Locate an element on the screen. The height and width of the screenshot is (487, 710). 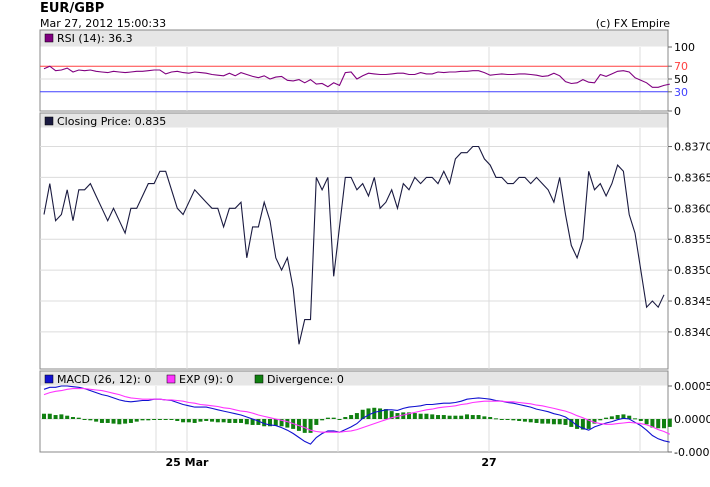
rsi-ytick-label-0: 100 is located at coordinates (684, 47).